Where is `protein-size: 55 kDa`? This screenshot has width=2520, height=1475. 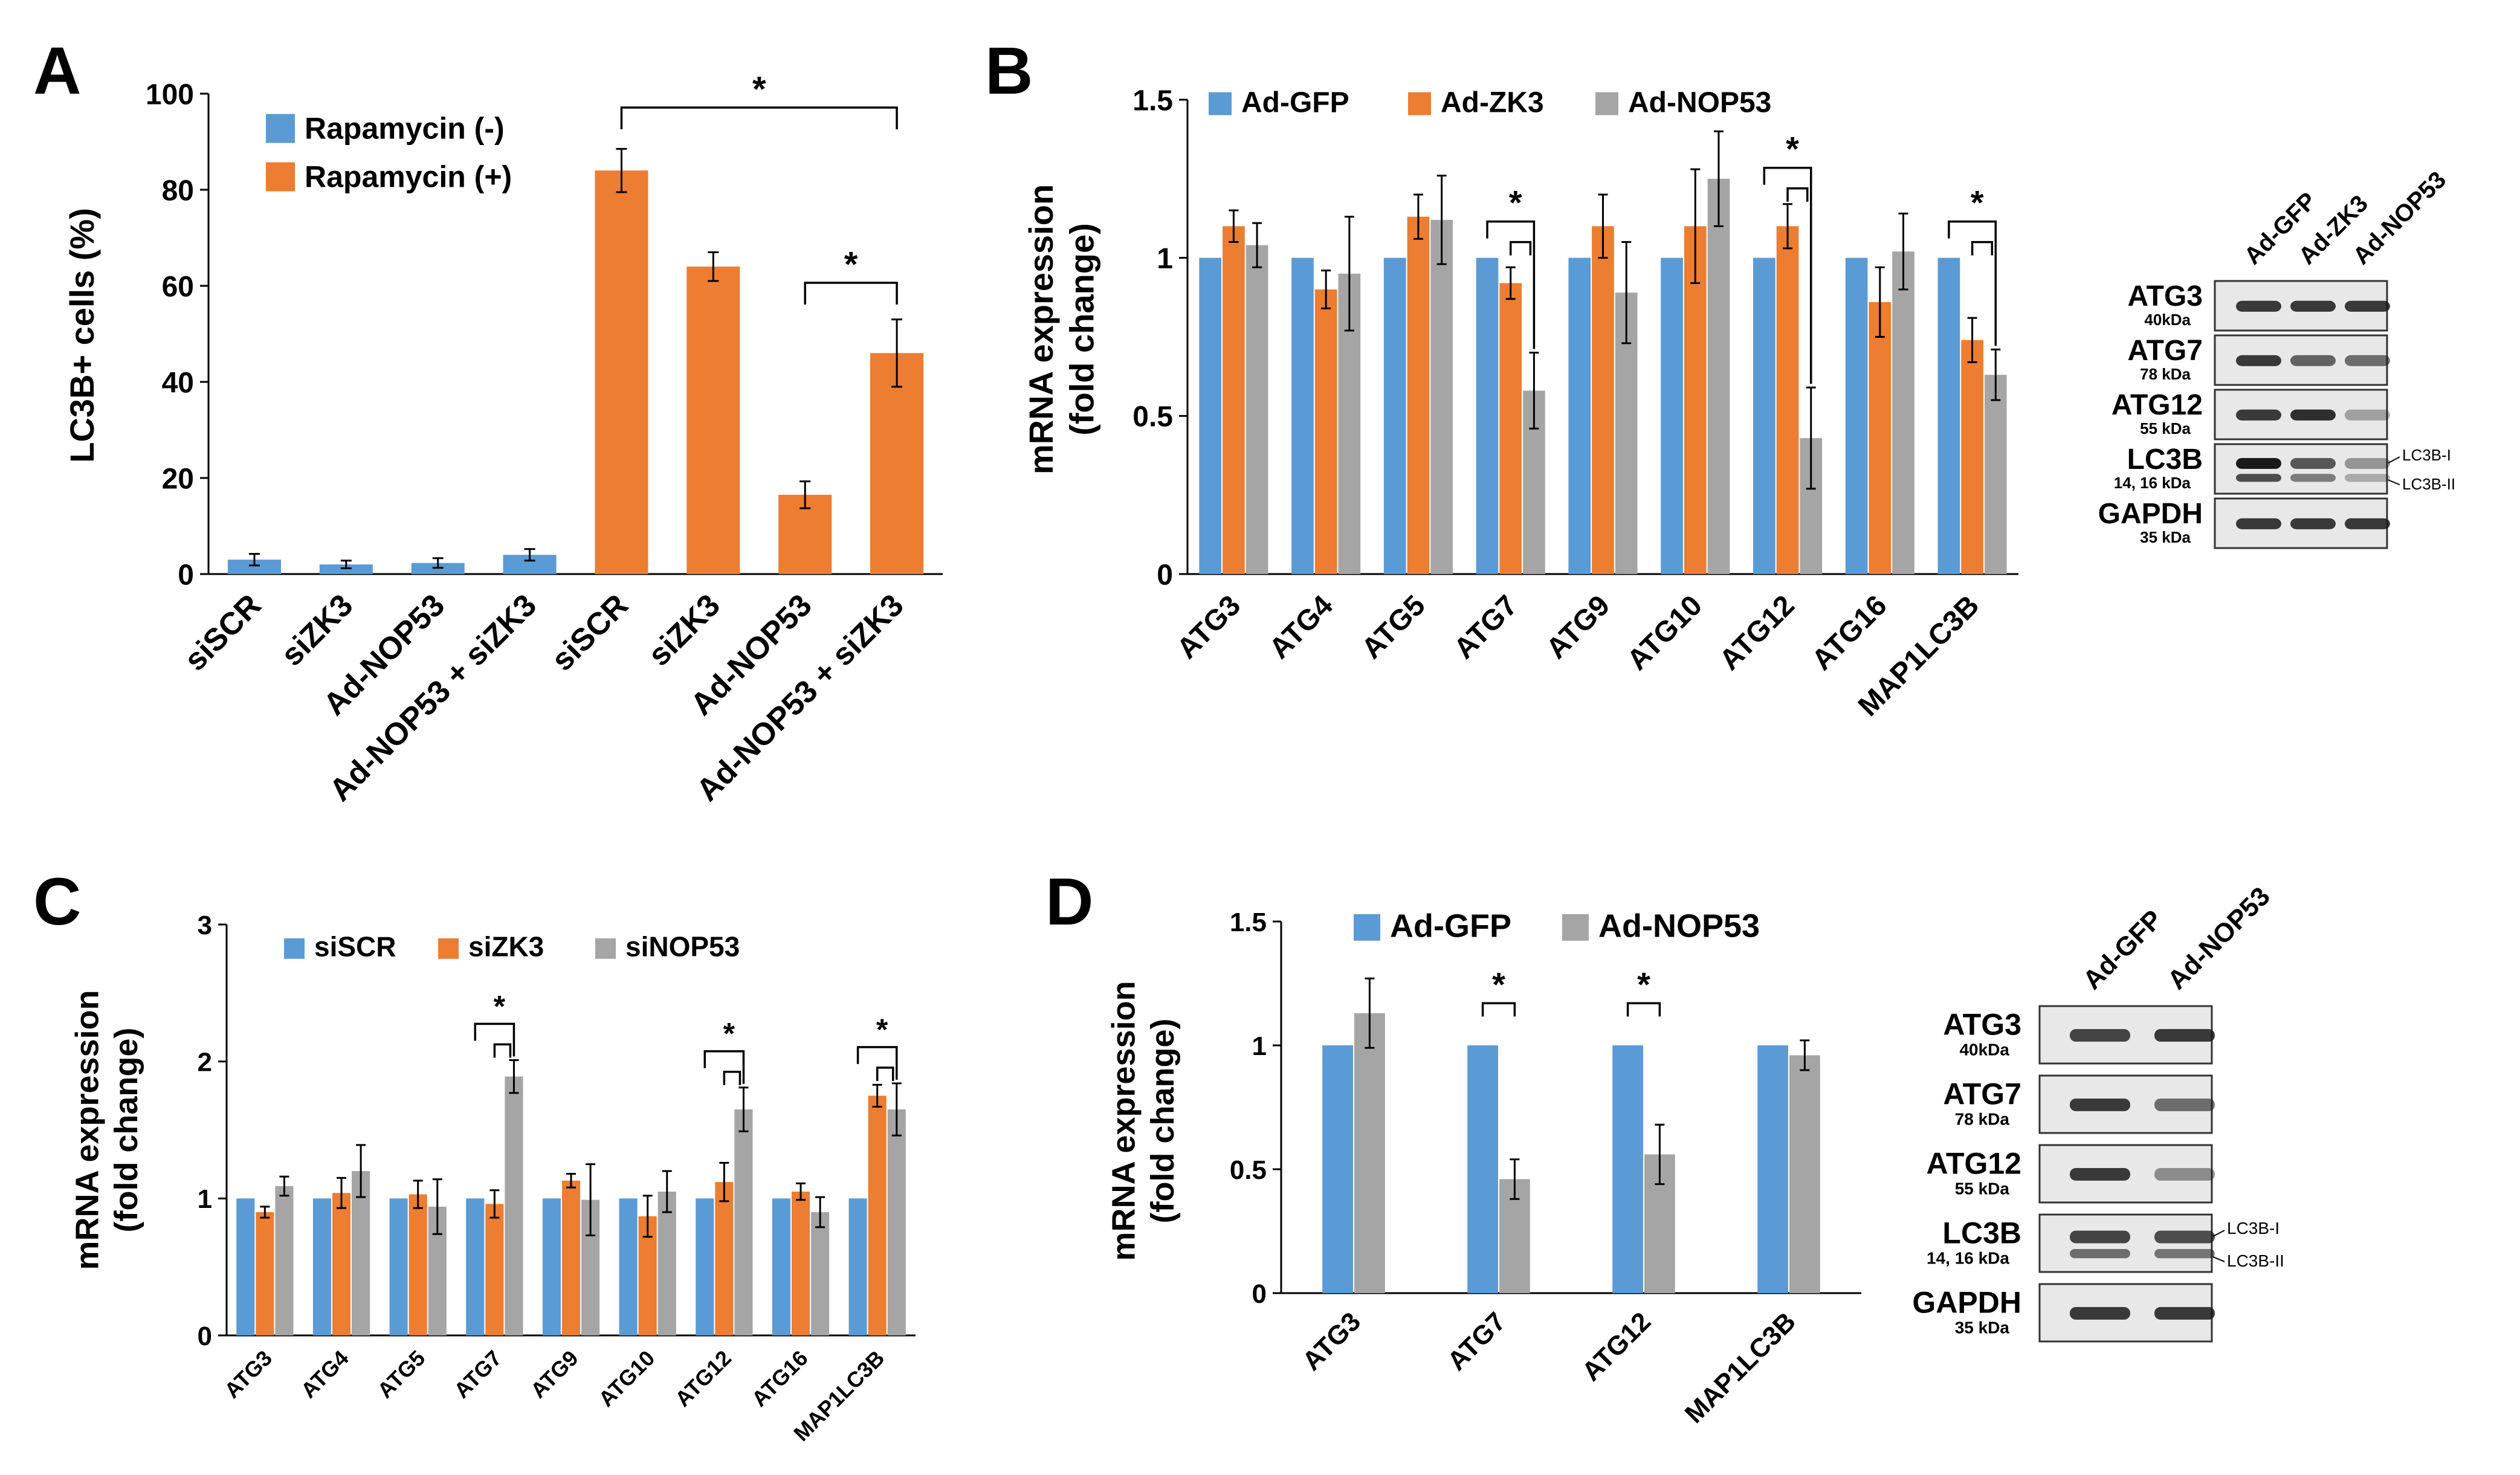 protein-size: 55 kDa is located at coordinates (1982, 1189).